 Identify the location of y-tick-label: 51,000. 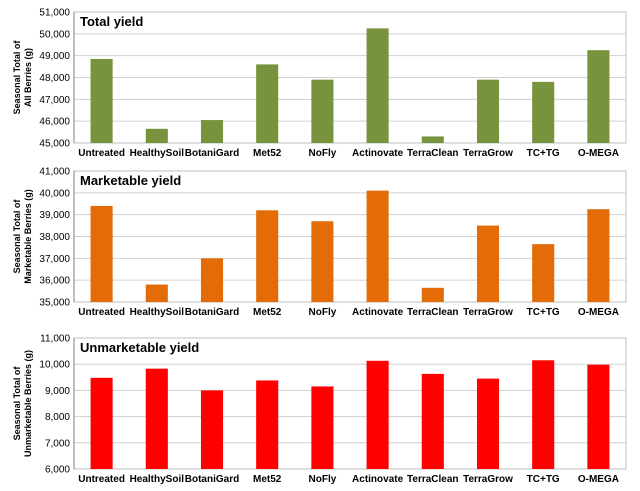
(54, 13).